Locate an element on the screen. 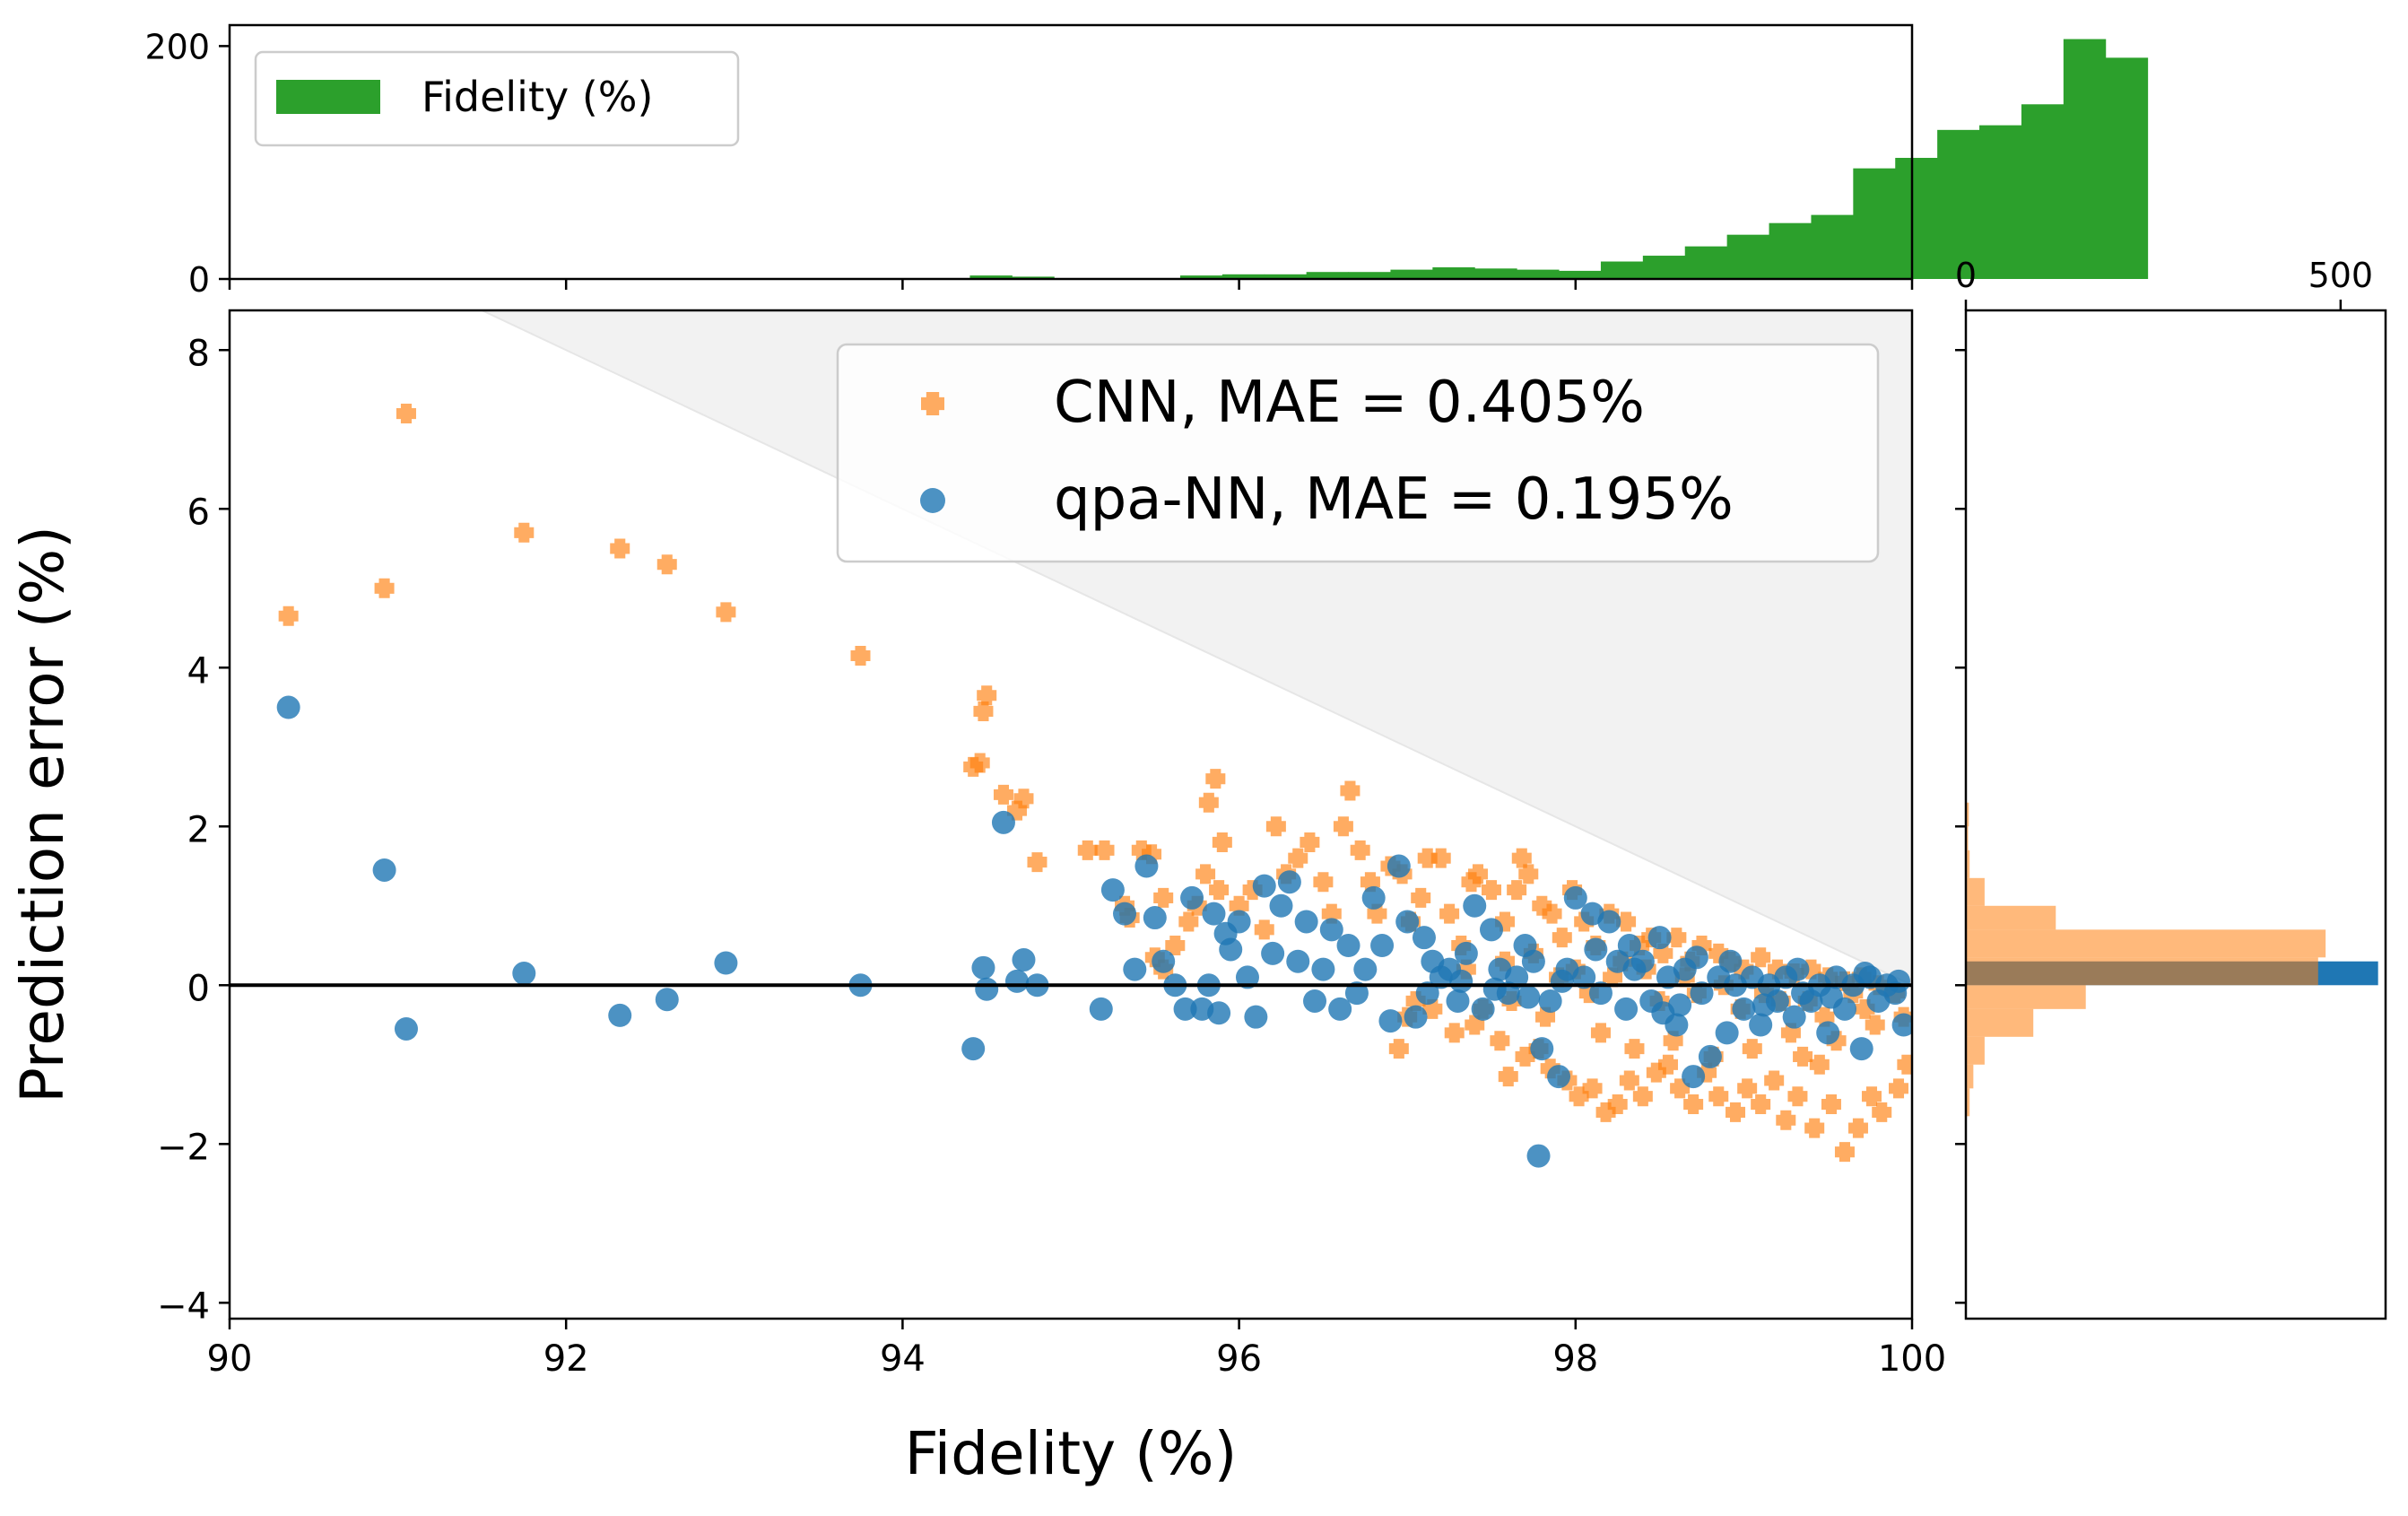 The image size is (2408, 1516). legend-qpa-nn-marker-shape is located at coordinates (932, 500).